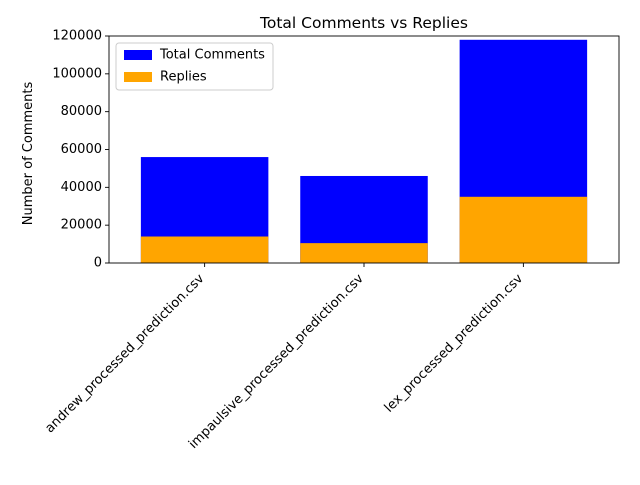  Describe the element at coordinates (77, 73) in the screenshot. I see `y-tick-label: 100000` at that location.